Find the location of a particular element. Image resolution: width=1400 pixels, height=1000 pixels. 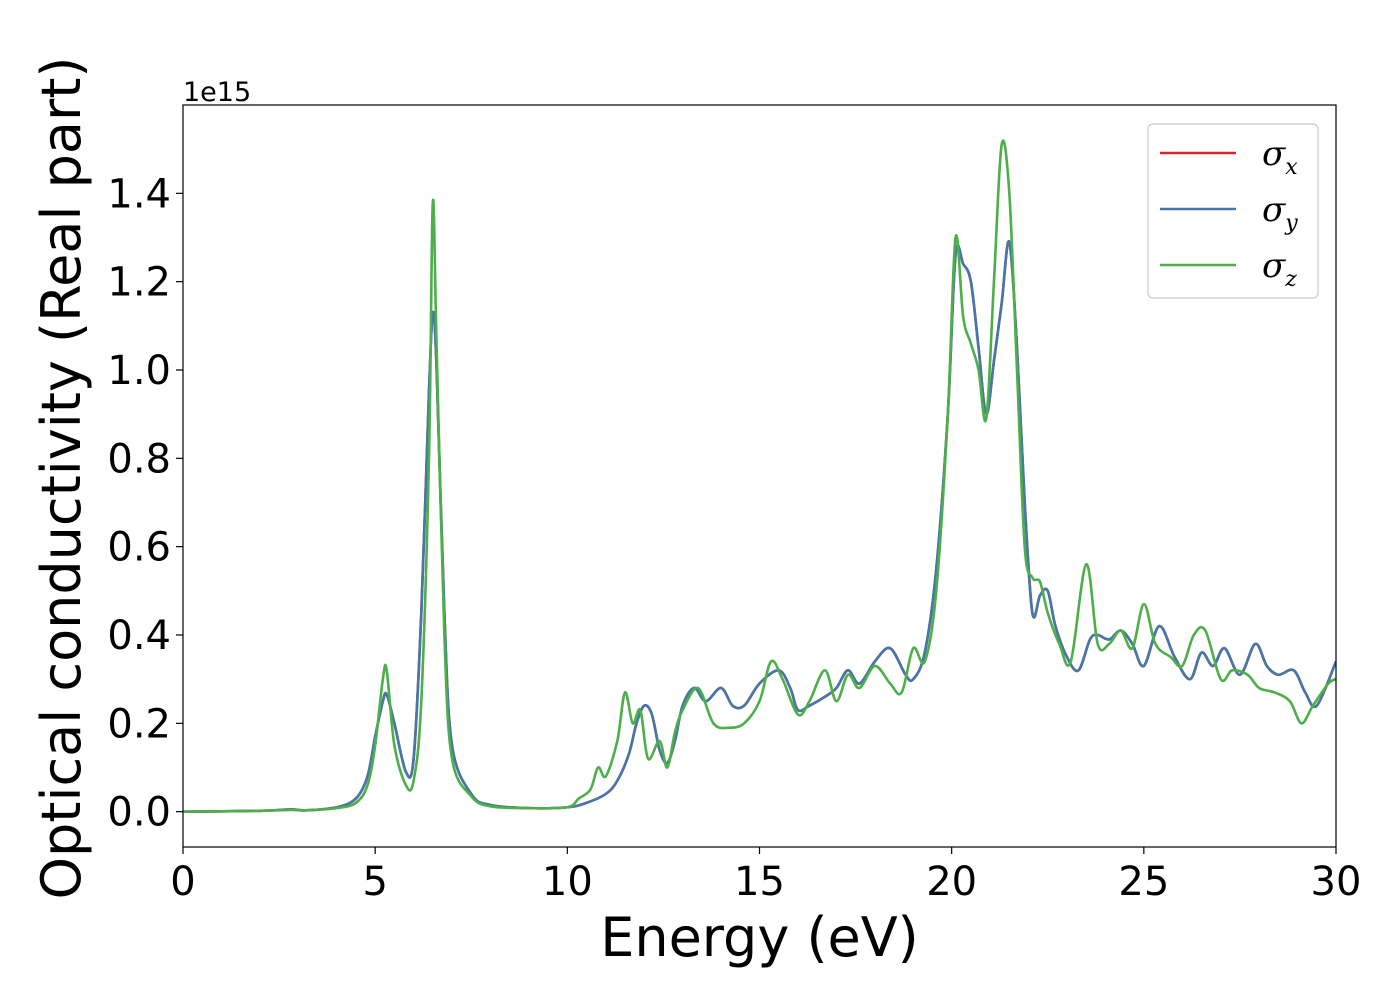

legend-label-z: σz is located at coordinates (1279, 269).